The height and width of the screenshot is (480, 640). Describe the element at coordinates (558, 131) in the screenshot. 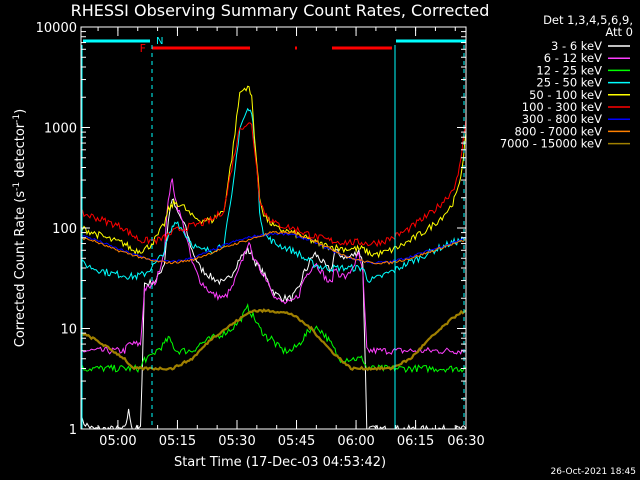

I see `legend-entry-label: 800 - 7000 keV` at that location.